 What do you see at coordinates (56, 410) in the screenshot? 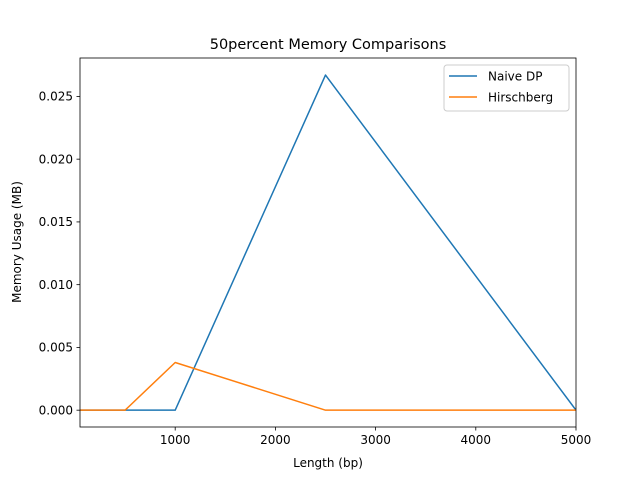
I see `y-tick-label: 0.000` at bounding box center [56, 410].